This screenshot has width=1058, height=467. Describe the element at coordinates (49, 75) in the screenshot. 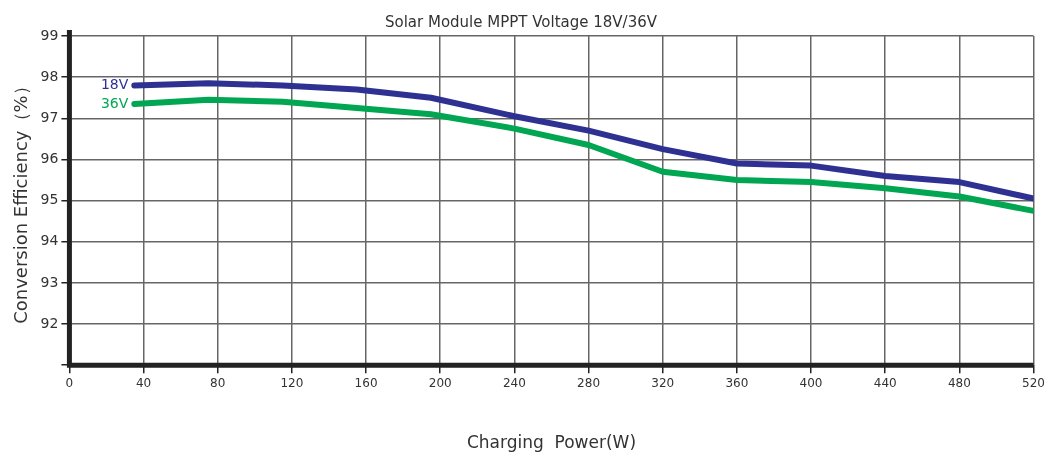

I see `y-tick-label: 98` at that location.